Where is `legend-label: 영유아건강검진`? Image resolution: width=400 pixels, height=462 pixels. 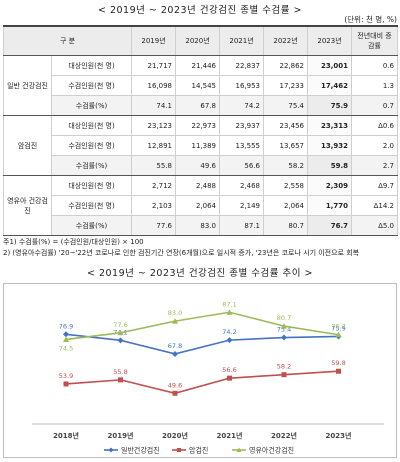
legend-label: 영유아건강검진 is located at coordinates (271, 450).